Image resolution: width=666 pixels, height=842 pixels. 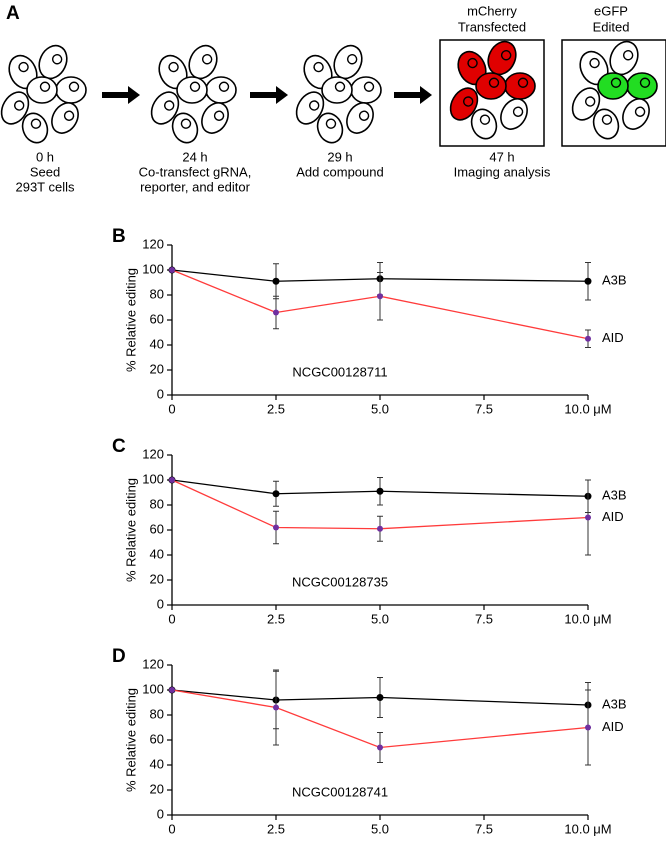 I want to click on x-tick-label: 5.0, so click(x=380, y=408).